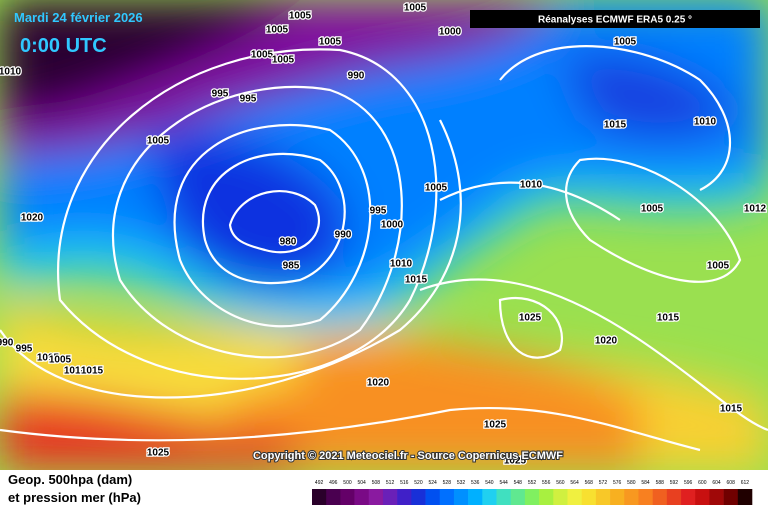 This screenshot has width=768, height=512. What do you see at coordinates (319, 483) in the screenshot?
I see `colorbar-tick-label: 492` at bounding box center [319, 483].